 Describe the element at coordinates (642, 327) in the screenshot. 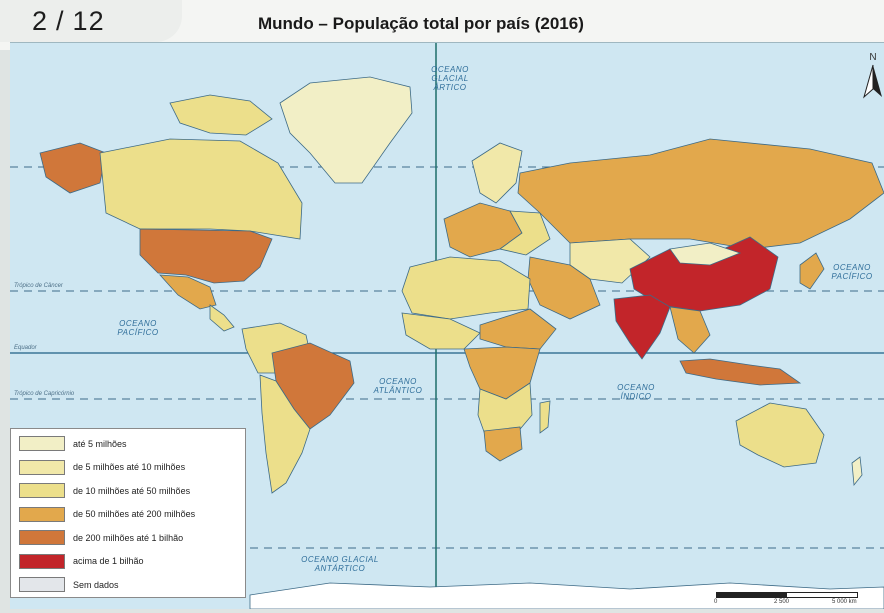

I see `india-shape` at that location.